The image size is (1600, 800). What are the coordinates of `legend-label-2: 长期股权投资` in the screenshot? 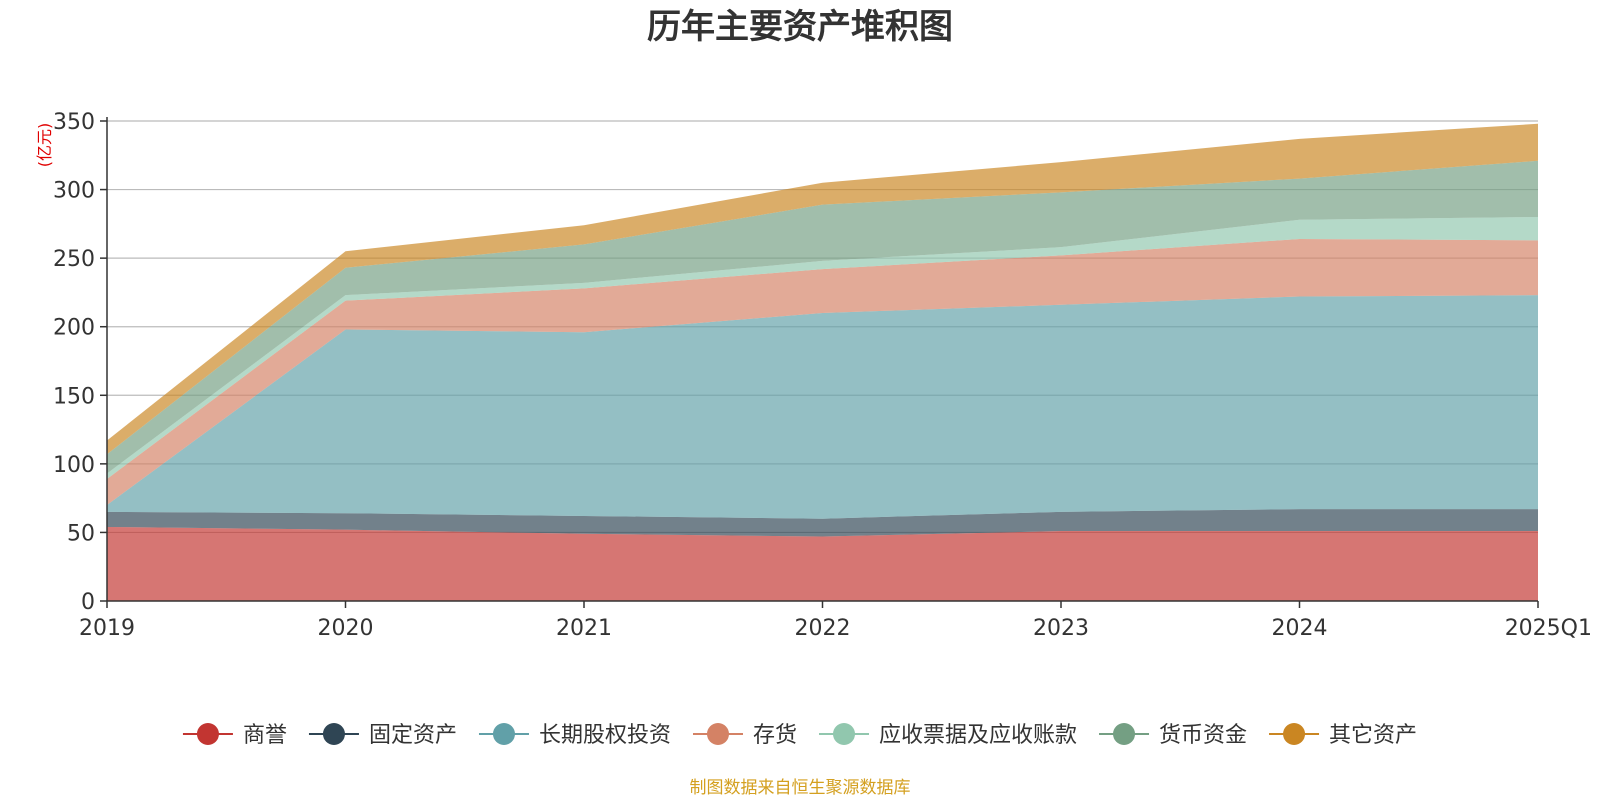 It's located at (605, 735).